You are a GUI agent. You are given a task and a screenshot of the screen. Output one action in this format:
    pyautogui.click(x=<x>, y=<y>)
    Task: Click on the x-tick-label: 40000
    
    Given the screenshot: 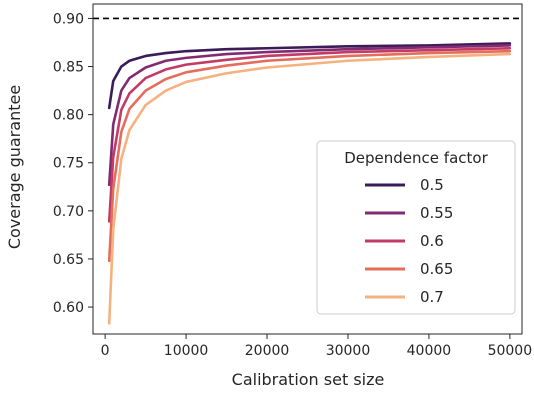 What is the action you would take?
    pyautogui.click(x=429, y=351)
    